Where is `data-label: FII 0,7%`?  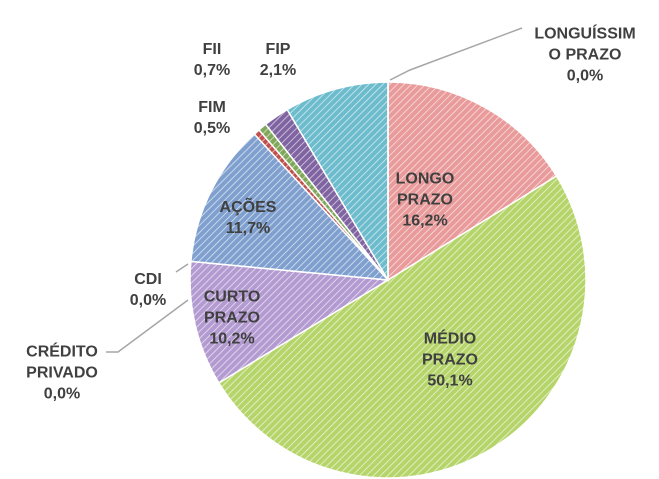 data-label: FII 0,7% is located at coordinates (212, 60).